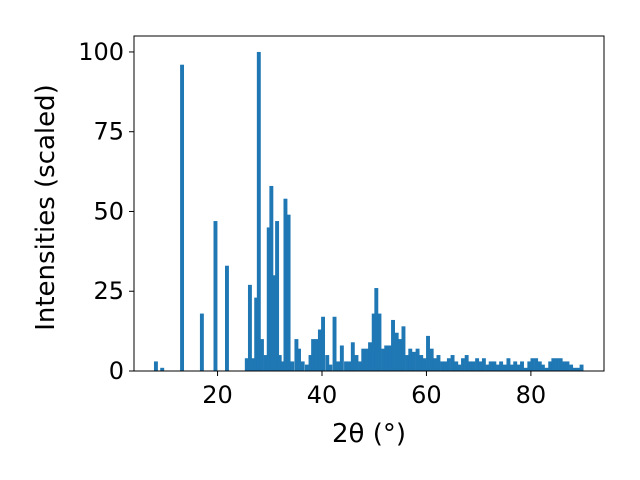 Image resolution: width=640 pixels, height=480 pixels. What do you see at coordinates (108, 132) in the screenshot?
I see `y-tick-label: 75` at bounding box center [108, 132].